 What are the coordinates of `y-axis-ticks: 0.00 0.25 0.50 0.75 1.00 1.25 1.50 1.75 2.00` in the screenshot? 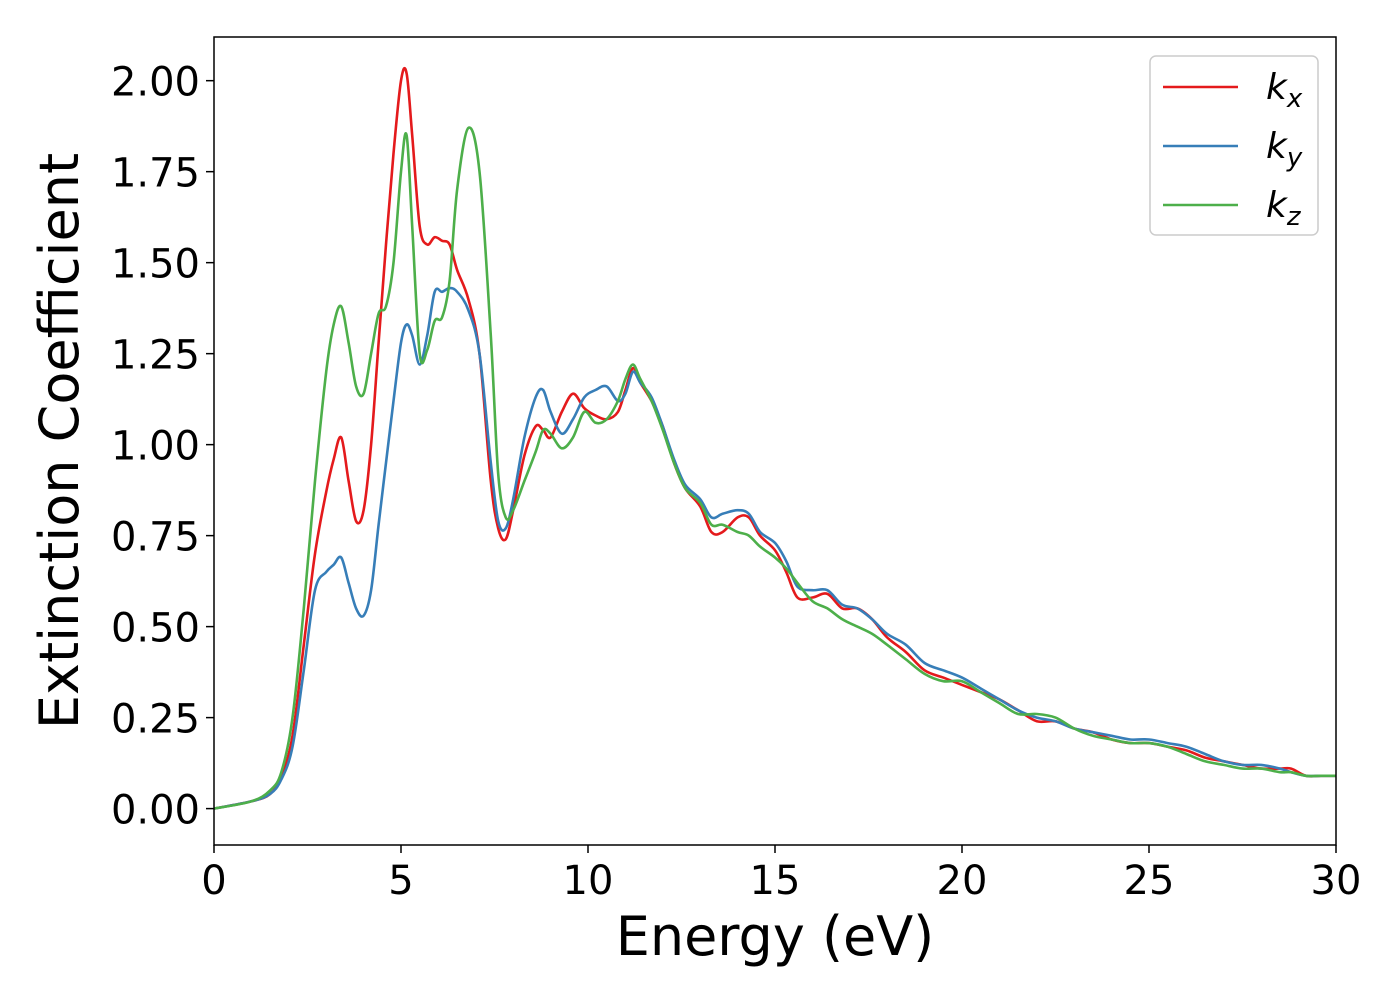 It's located at (162, 447).